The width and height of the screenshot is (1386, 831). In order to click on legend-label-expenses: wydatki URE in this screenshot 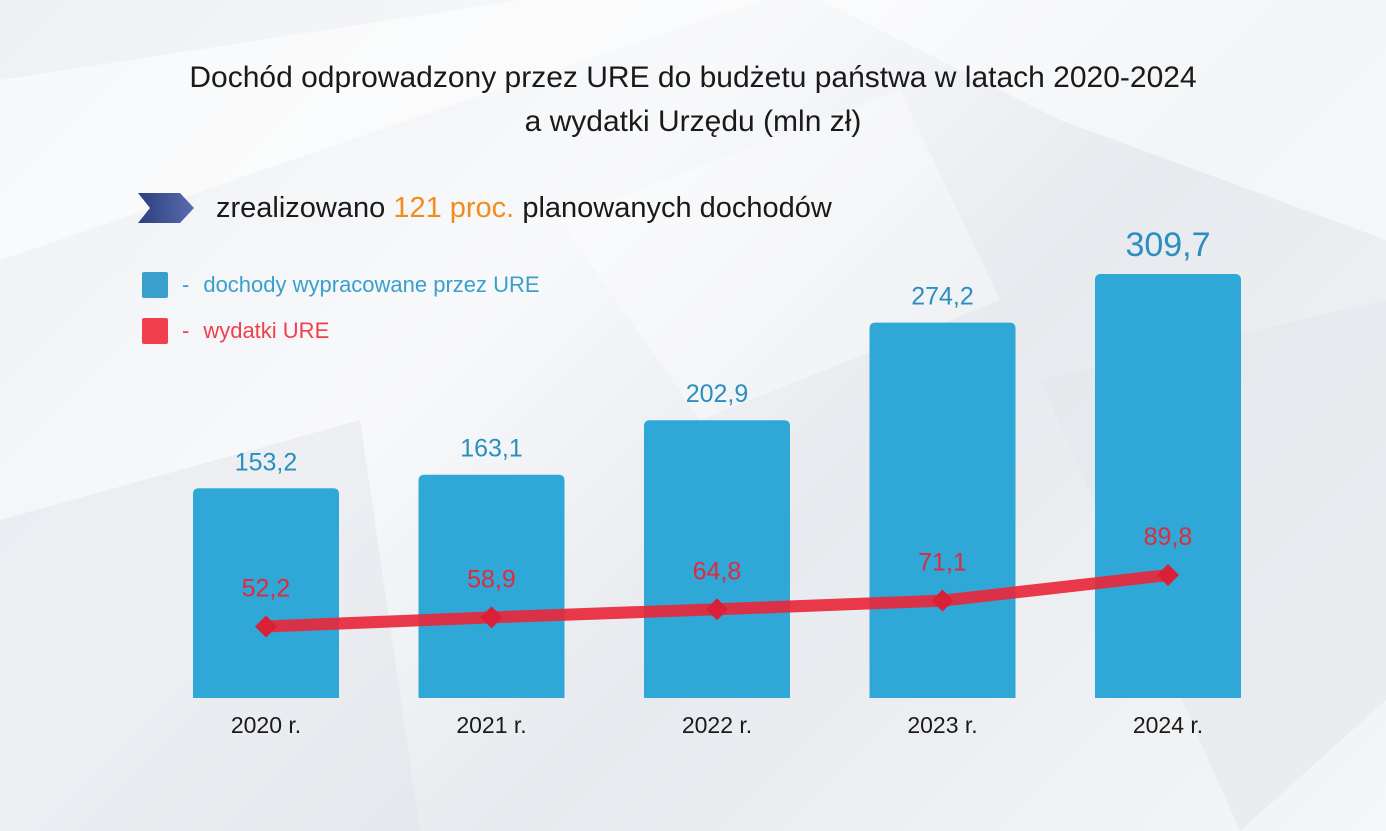, I will do `click(266, 330)`.